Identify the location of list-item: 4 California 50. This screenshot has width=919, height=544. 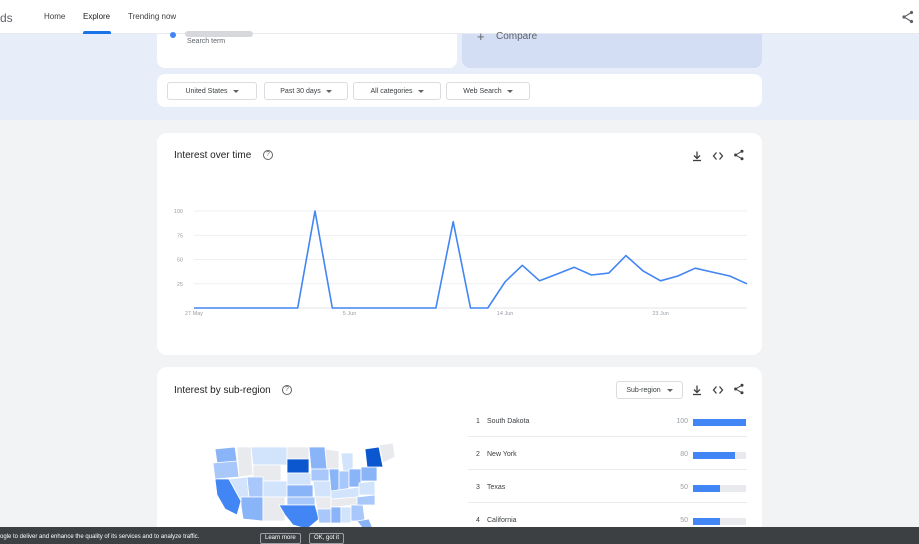
(607, 519).